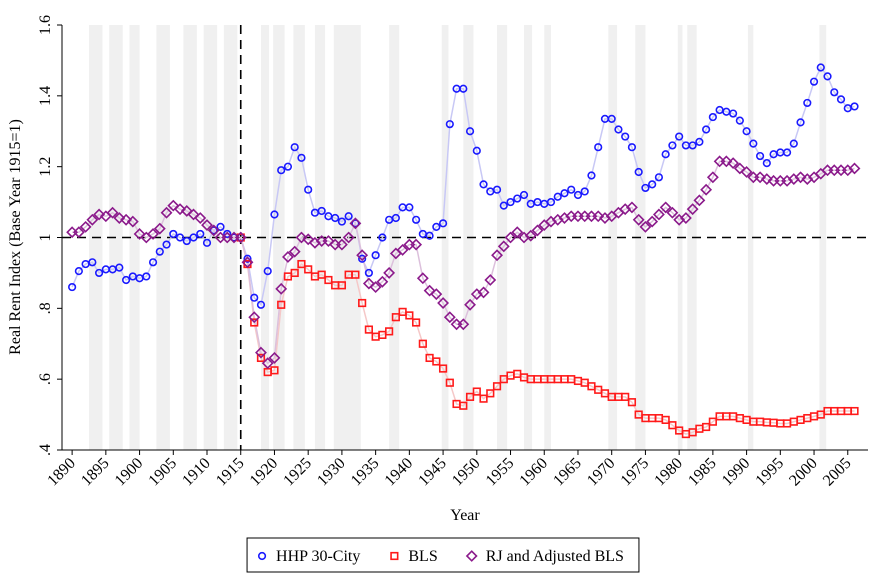 The image size is (870, 573). Describe the element at coordinates (230, 472) in the screenshot. I see `x-tick-label: 1915` at that location.